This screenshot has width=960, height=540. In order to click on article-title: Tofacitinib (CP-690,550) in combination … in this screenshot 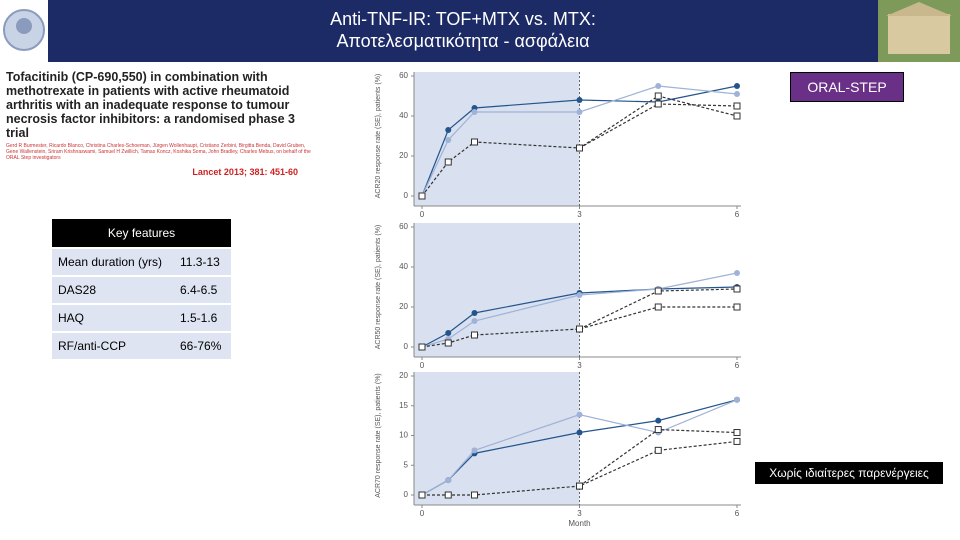, I will do `click(150, 105)`.